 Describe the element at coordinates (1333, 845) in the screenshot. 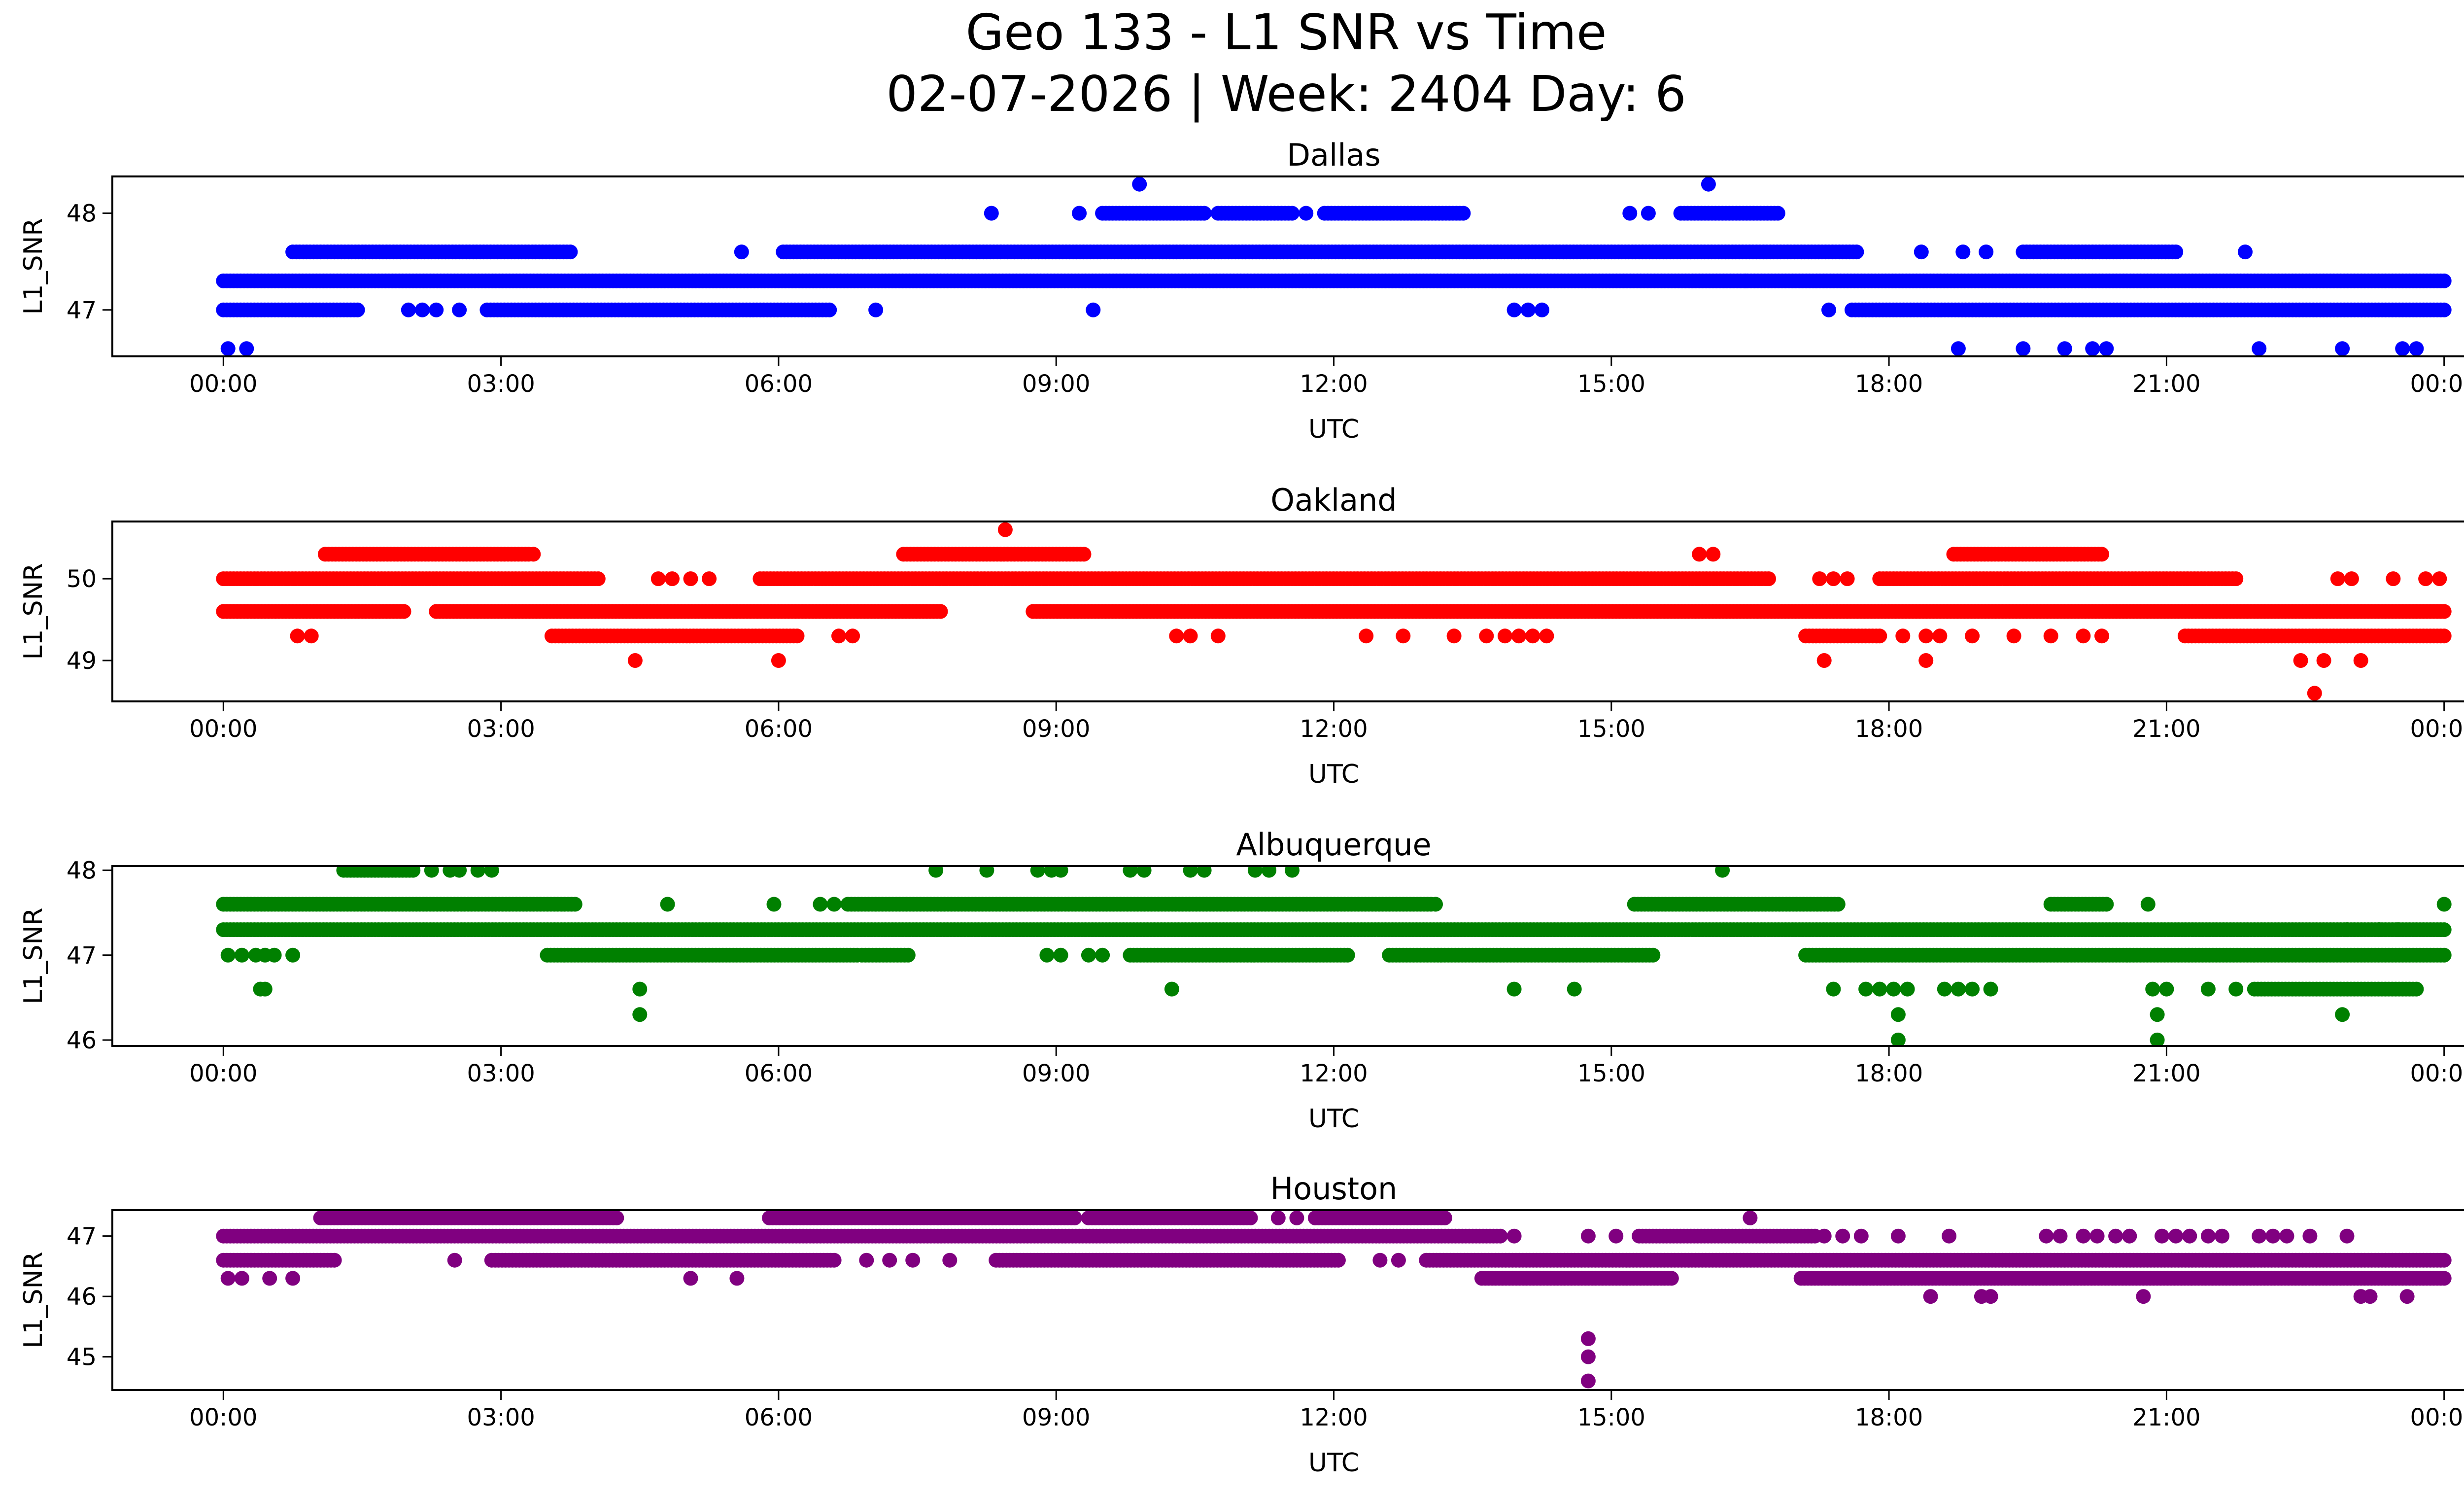

I see `subplot-title-albuquerque: Albuquerque` at that location.